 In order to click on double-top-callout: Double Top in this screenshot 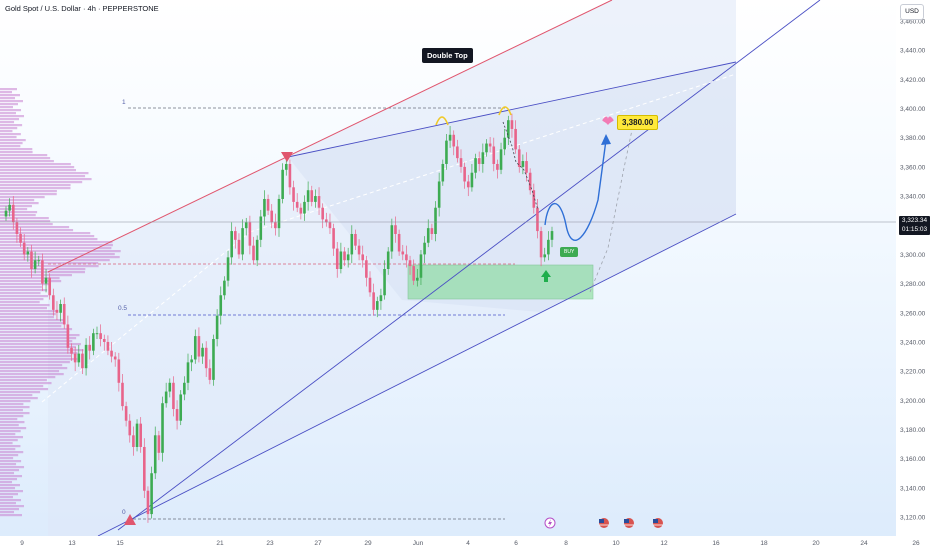, I will do `click(447, 55)`.